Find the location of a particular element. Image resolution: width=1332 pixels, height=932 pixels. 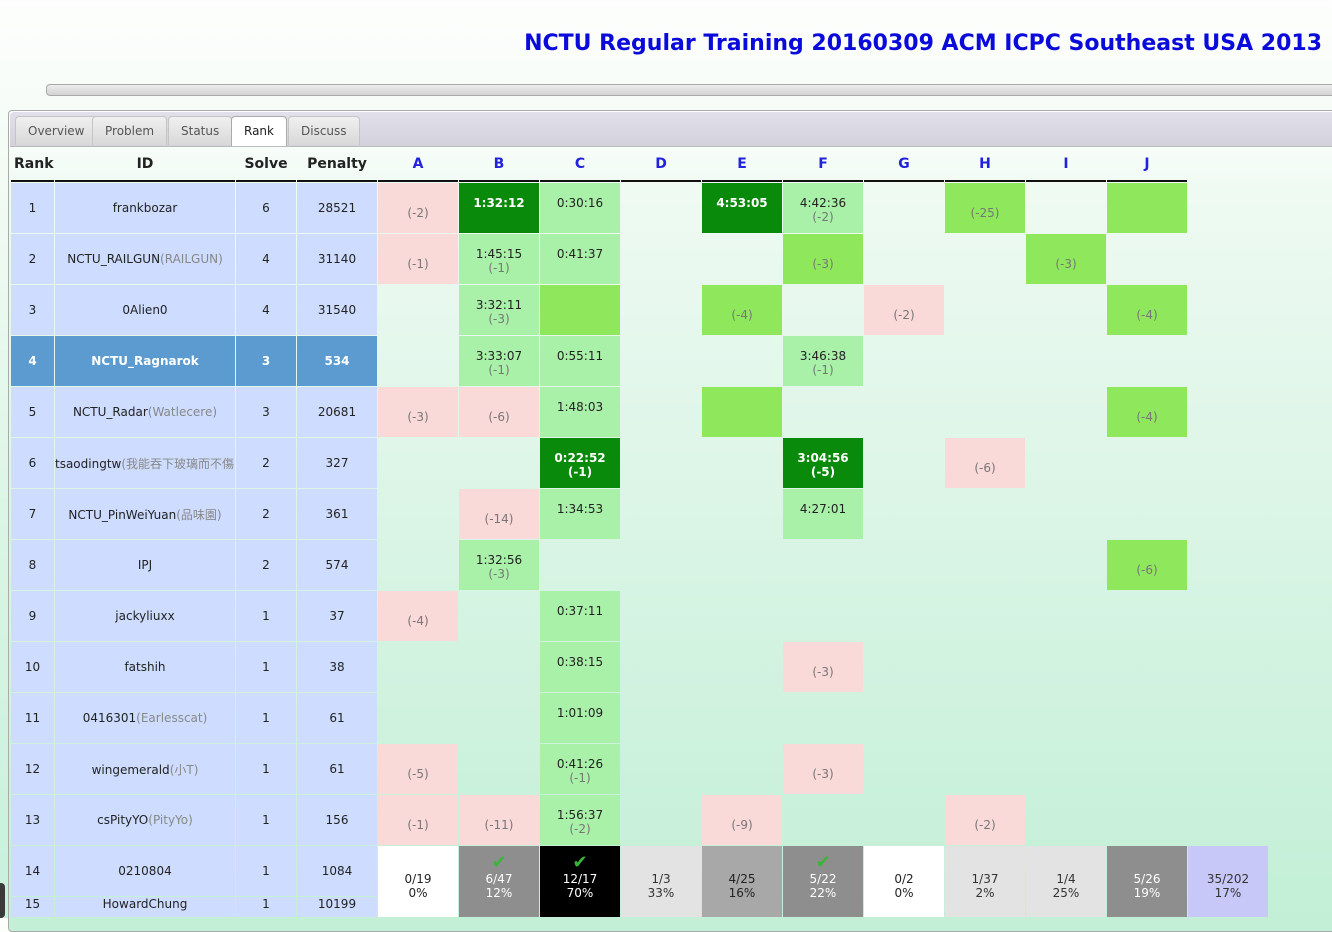

header-solve: Solve is located at coordinates (266, 165).